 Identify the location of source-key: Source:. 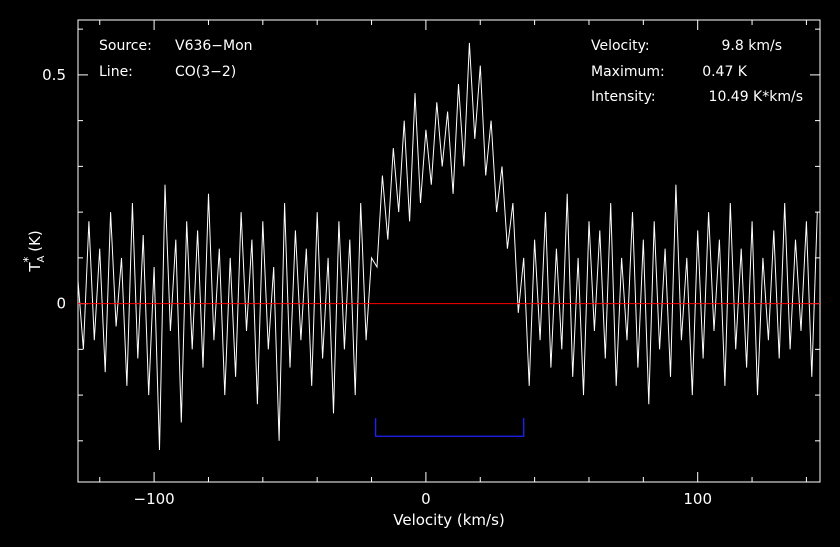
(125, 46).